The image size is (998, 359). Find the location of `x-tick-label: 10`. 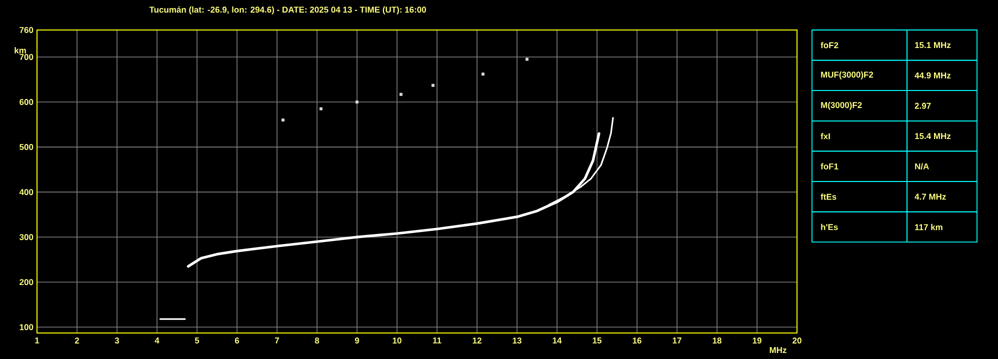

x-tick-label: 10 is located at coordinates (397, 341).